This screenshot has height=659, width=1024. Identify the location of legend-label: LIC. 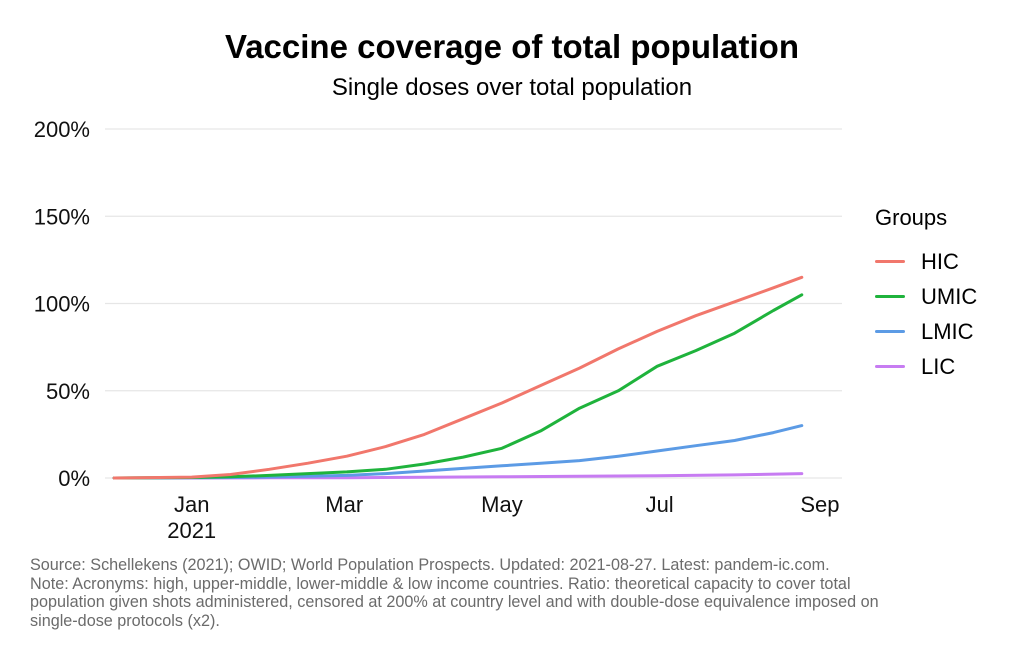
(938, 366).